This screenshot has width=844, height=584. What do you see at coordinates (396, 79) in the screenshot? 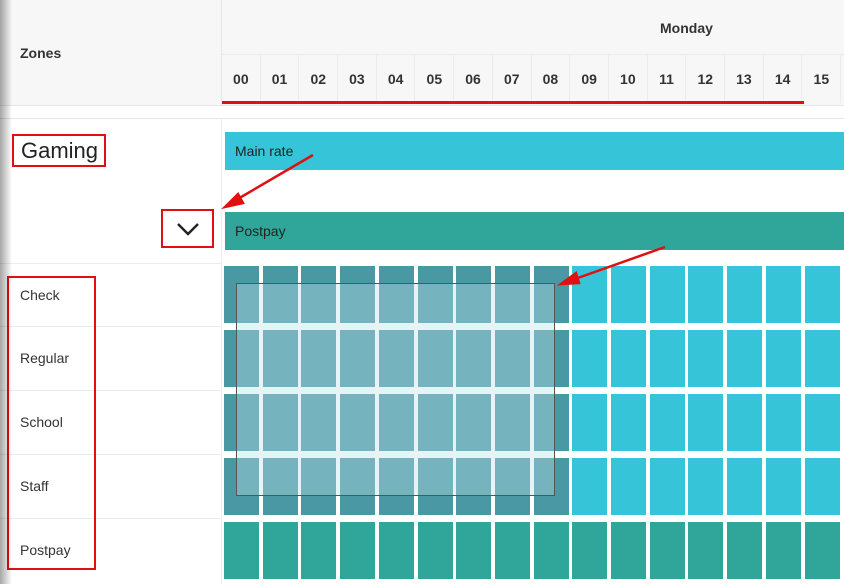
I see `hour-label: 04` at bounding box center [396, 79].